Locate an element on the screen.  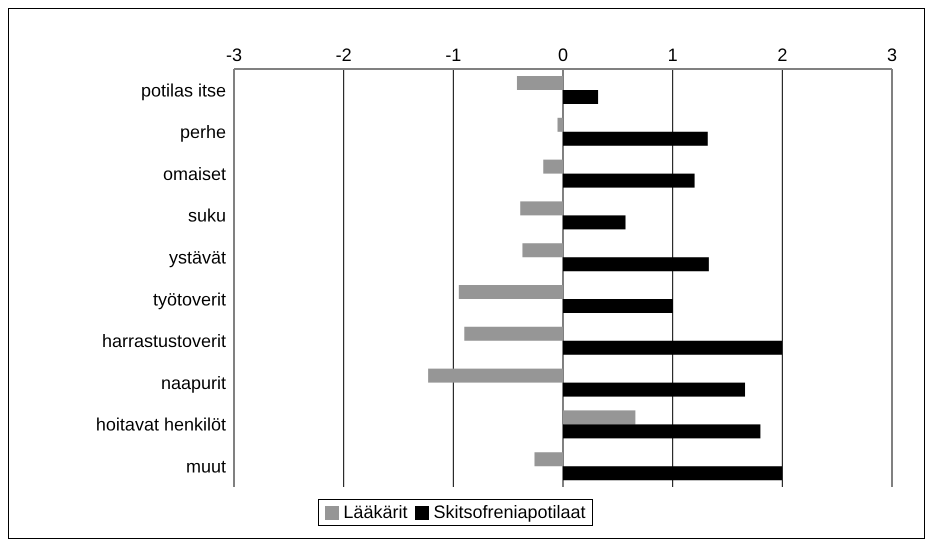
x-tick-label: -3 is located at coordinates (234, 55).